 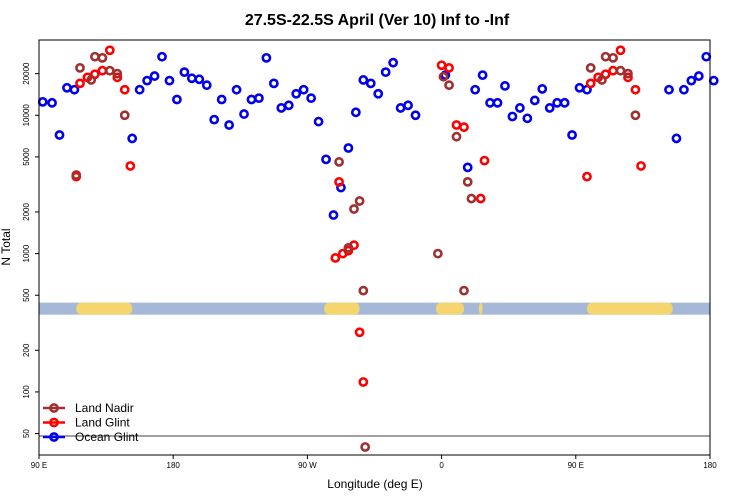 What do you see at coordinates (86, 423) in the screenshot?
I see `legend-item: Land Glint` at bounding box center [86, 423].